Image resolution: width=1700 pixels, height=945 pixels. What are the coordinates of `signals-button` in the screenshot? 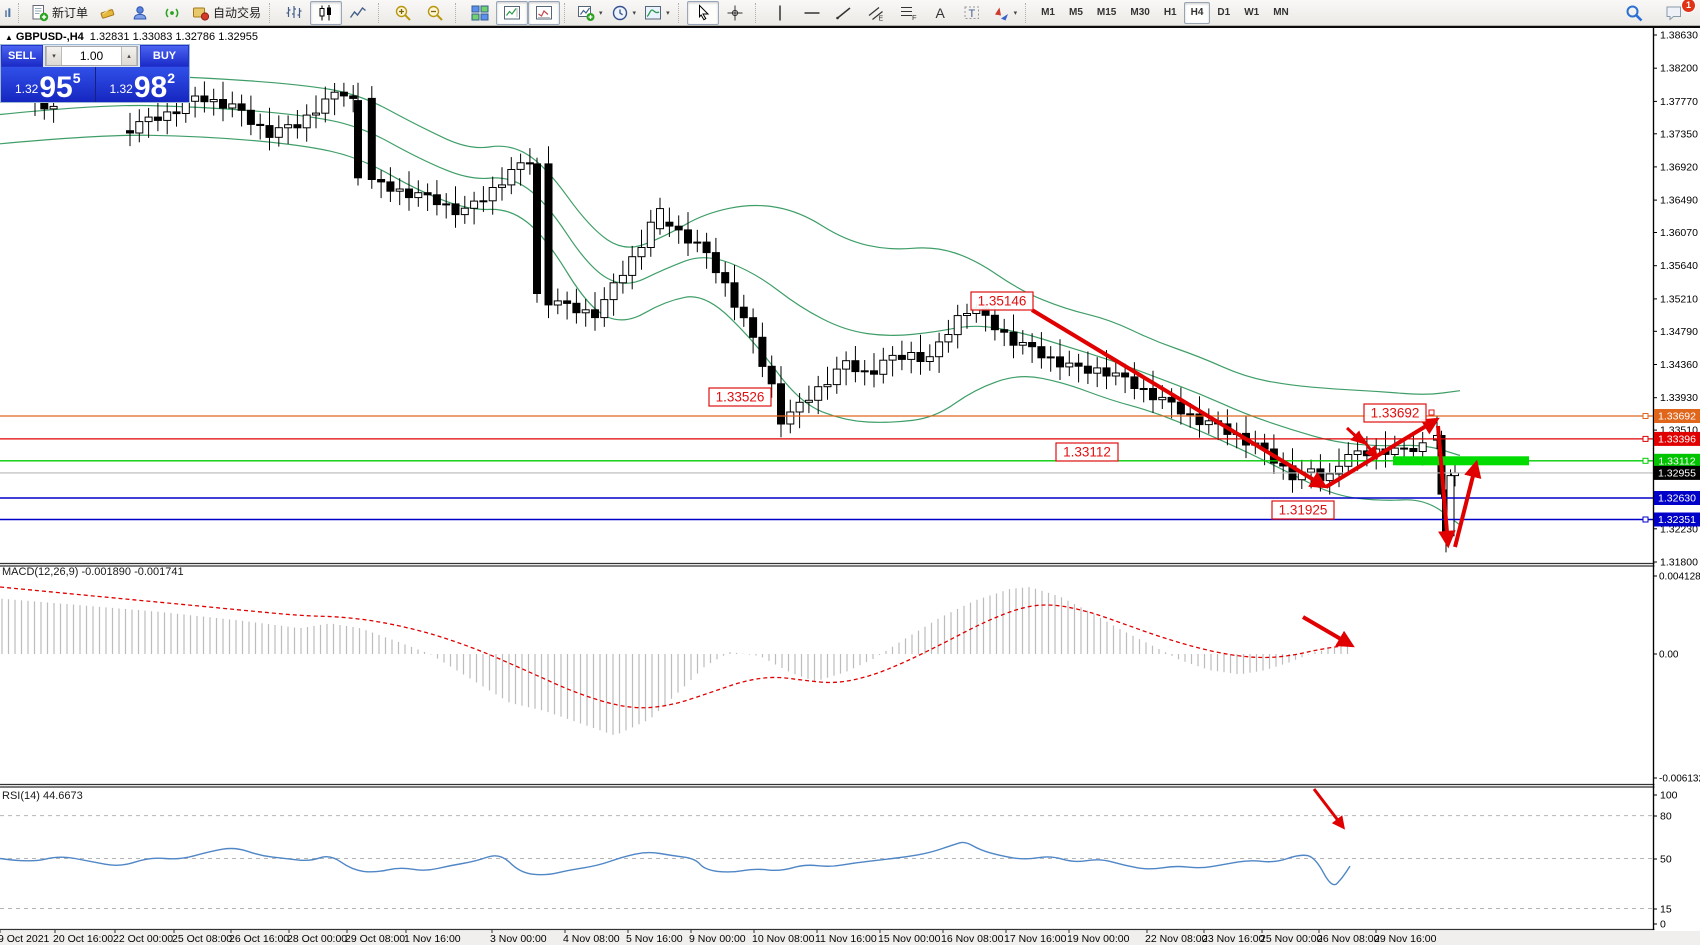 It's located at (172, 13).